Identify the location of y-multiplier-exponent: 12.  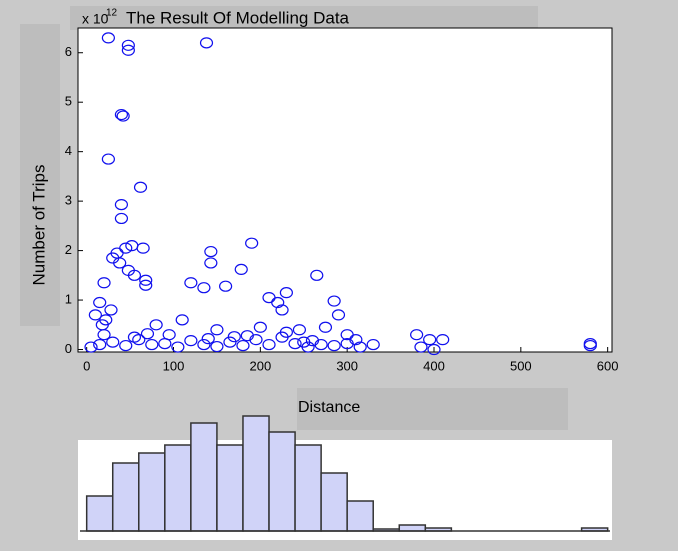
(112, 13).